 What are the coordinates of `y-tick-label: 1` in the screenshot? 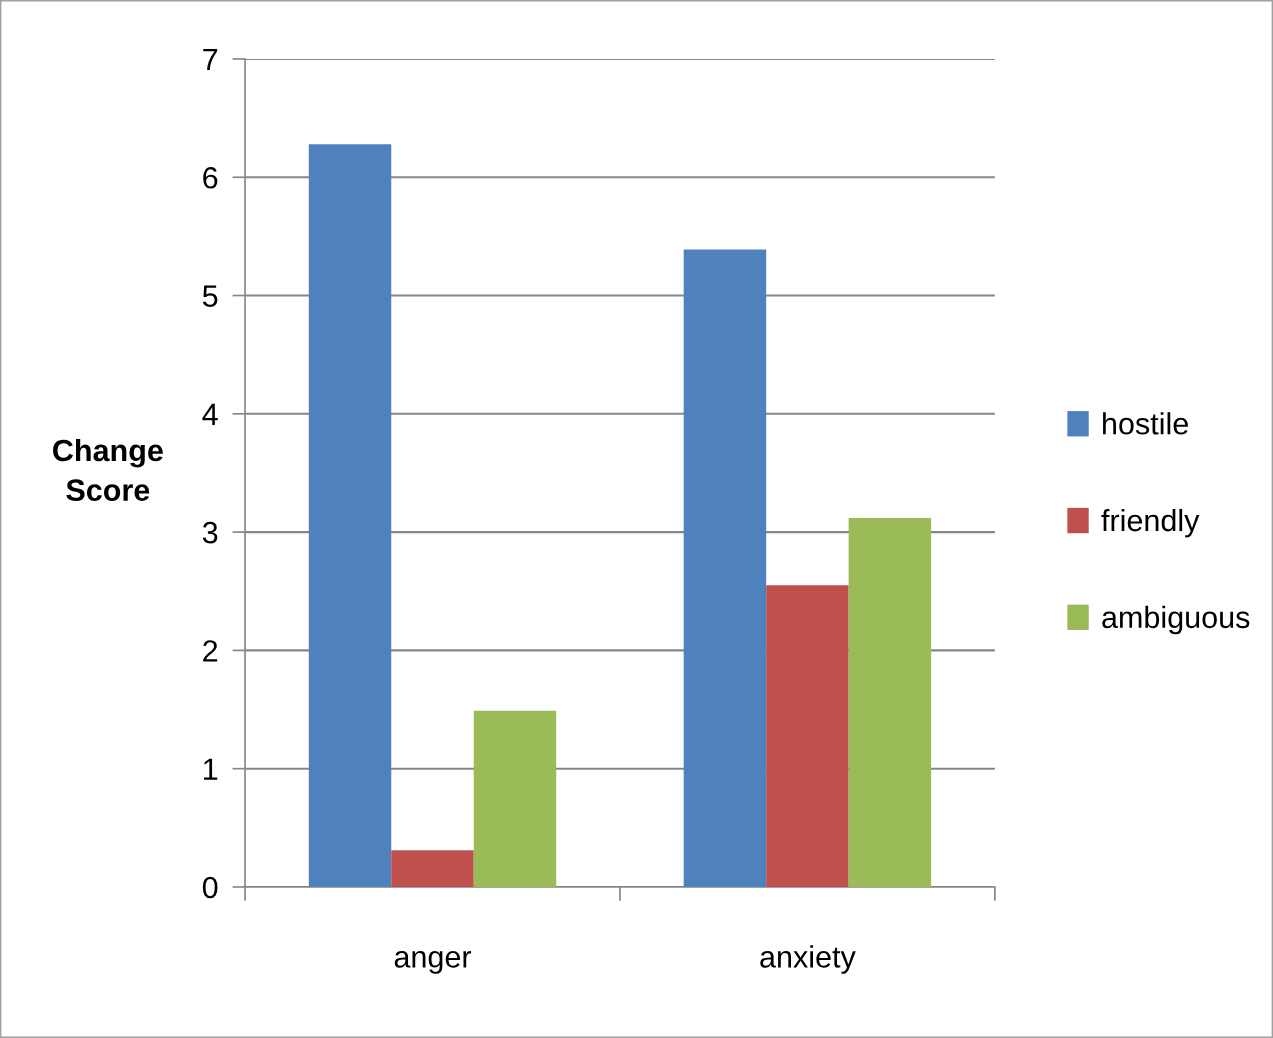 It's located at (211, 769).